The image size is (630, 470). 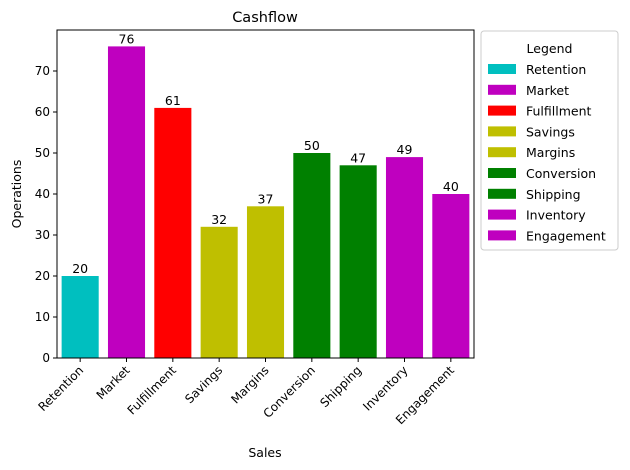 What do you see at coordinates (80, 317) in the screenshot?
I see `bar-retention` at bounding box center [80, 317].